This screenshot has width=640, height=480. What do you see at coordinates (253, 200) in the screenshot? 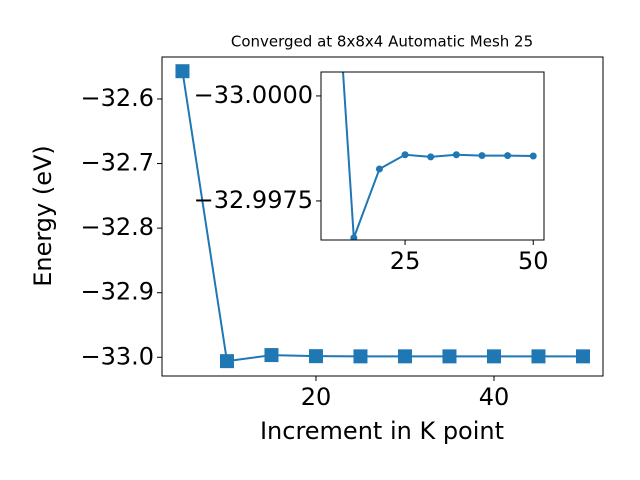
I see `y-tick-label: −32.9975` at bounding box center [253, 200].